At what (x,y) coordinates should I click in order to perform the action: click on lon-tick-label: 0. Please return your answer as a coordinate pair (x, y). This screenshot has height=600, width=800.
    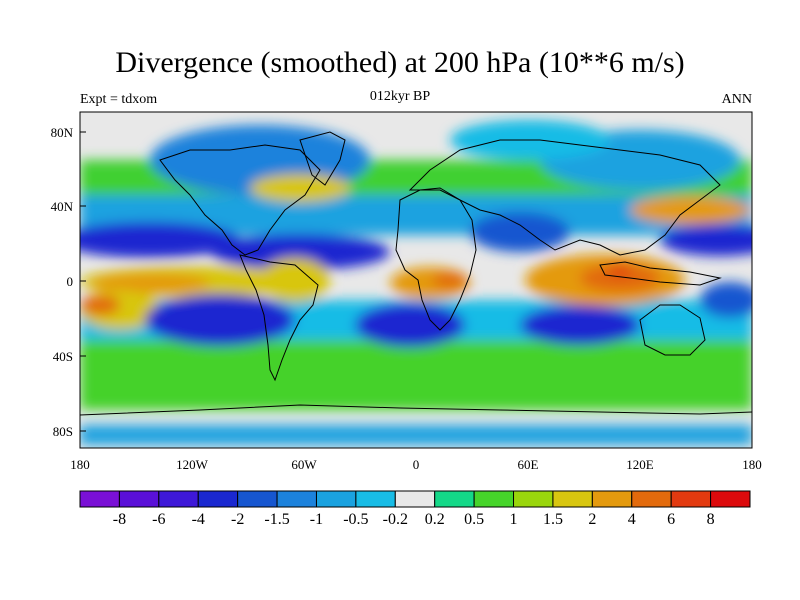
    Looking at the image, I should click on (416, 464).